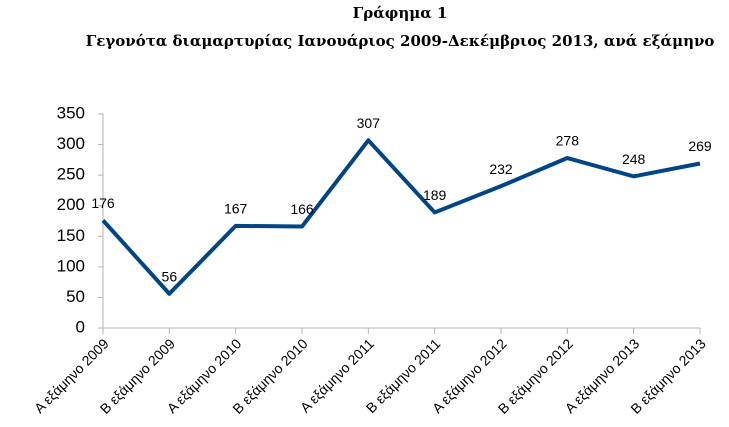 Image resolution: width=729 pixels, height=427 pixels. Describe the element at coordinates (170, 276) in the screenshot. I see `data-label: 56` at that location.